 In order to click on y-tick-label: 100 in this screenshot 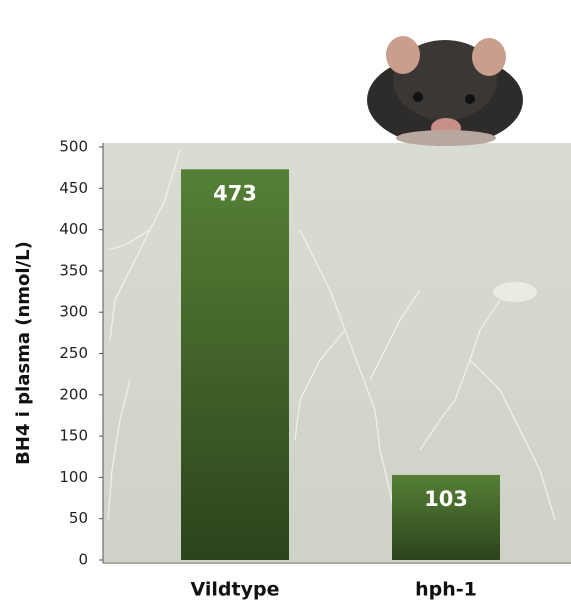, I will do `click(73, 477)`.